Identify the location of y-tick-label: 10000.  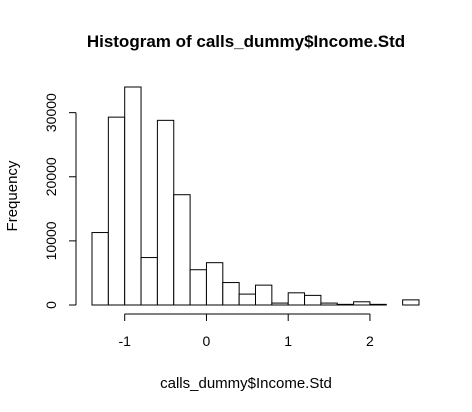
(51, 240).